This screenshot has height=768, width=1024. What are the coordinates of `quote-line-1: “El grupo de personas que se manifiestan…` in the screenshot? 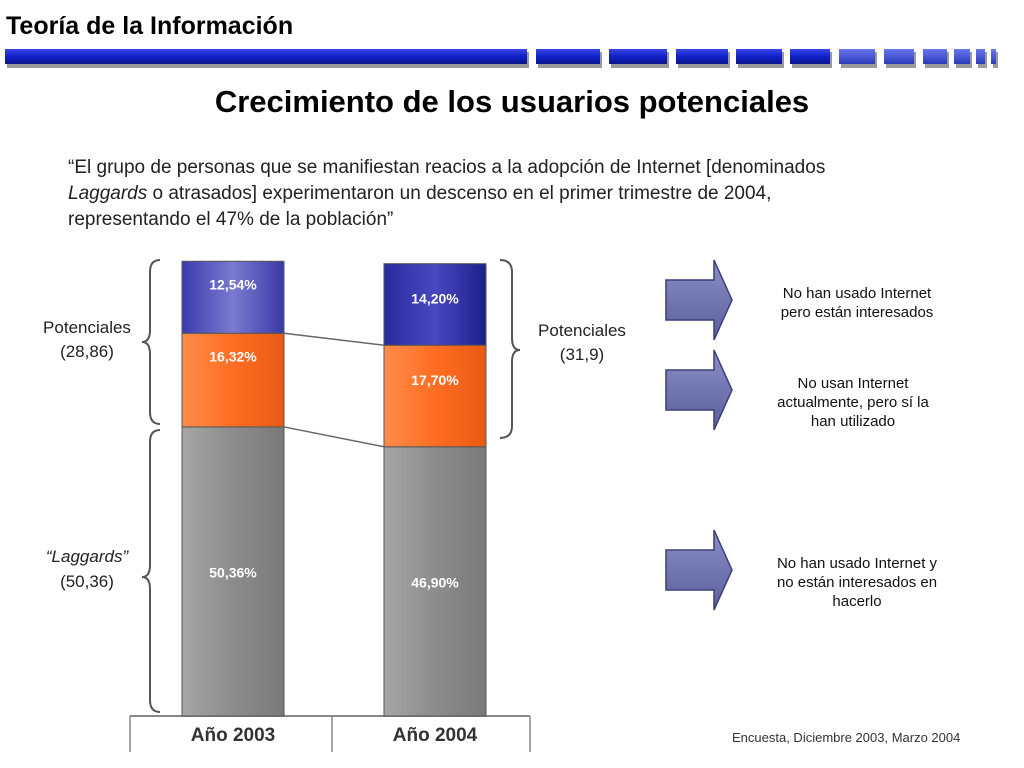 It's located at (447, 167).